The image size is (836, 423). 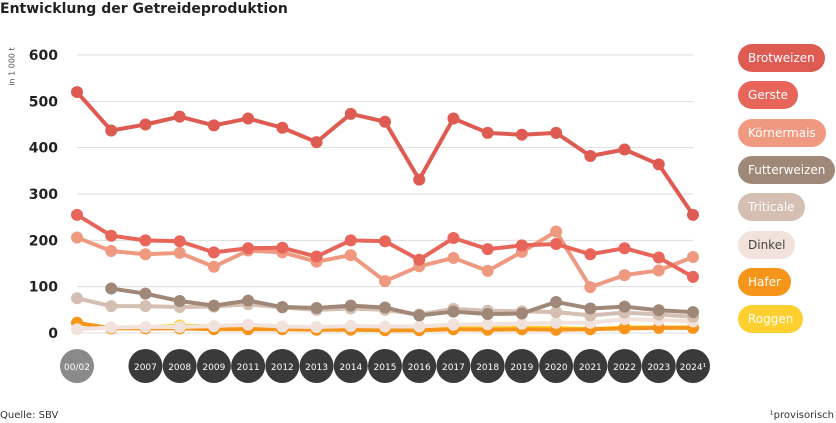 What do you see at coordinates (179, 366) in the screenshot?
I see `x-category-button: 2008` at bounding box center [179, 366].